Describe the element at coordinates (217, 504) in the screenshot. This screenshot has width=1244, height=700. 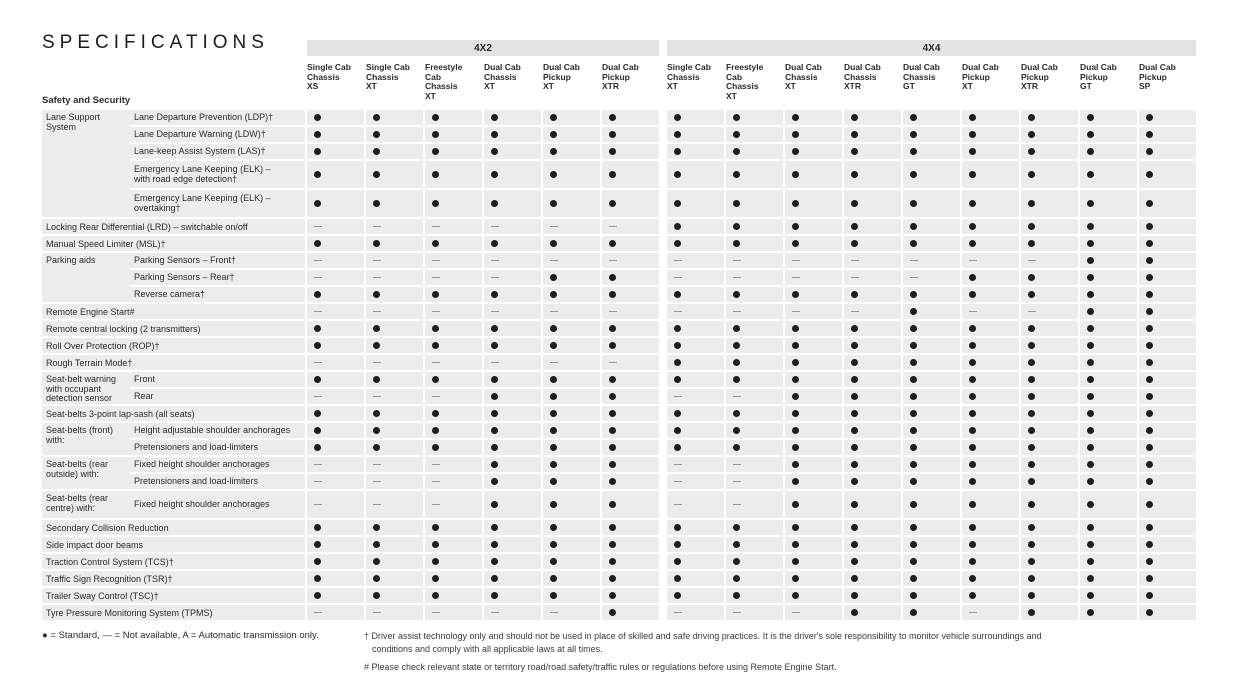
I see `row-label: Fixed height shoulder anchorages` at that location.